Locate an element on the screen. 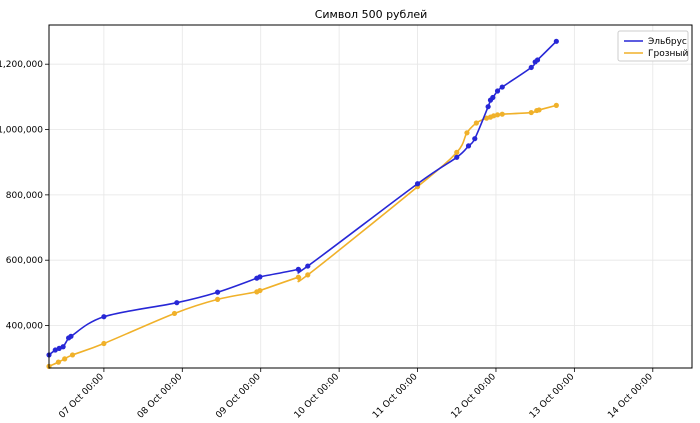  y-tick-label: 600,000 is located at coordinates (24, 261).